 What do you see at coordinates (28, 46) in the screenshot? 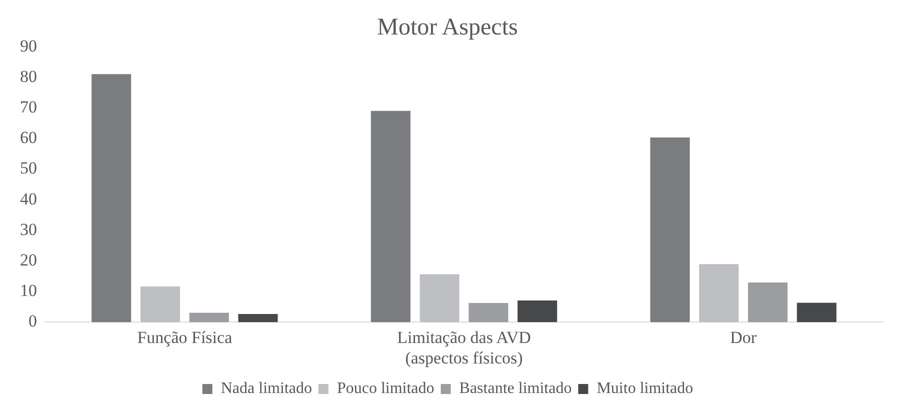
I see `y-tick-label: 90` at bounding box center [28, 46].